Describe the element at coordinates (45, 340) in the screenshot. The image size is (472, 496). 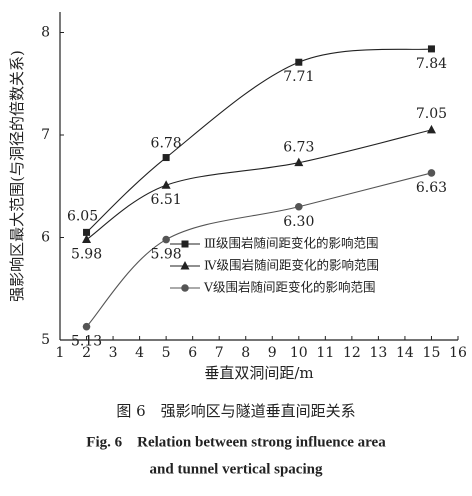
I see `y-tick-label: 5` at that location.